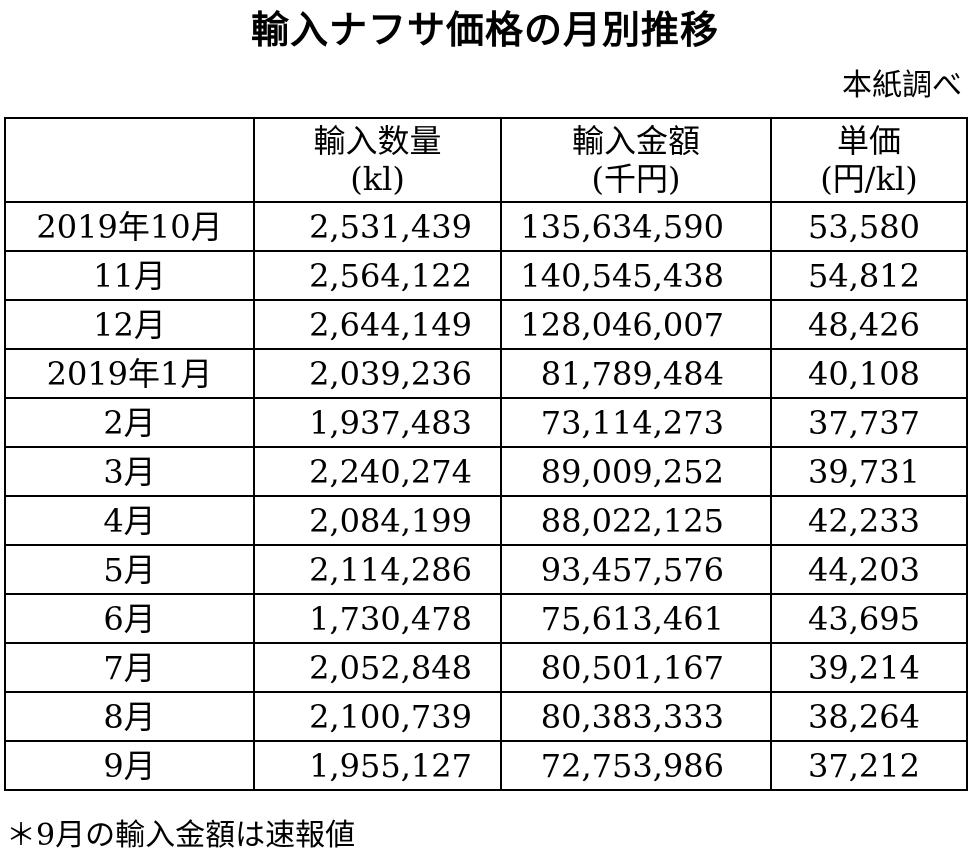  I want to click on quantity-cell: 1,730,478, so click(377, 618).